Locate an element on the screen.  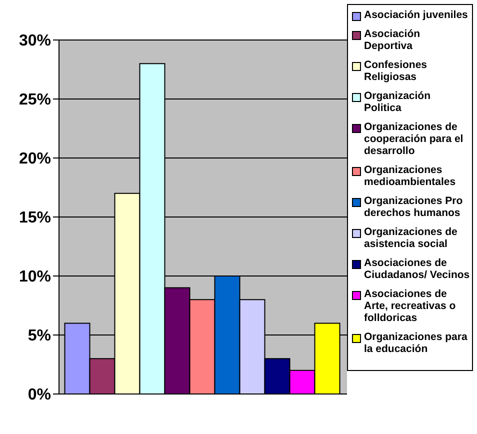
legend-label: Organizaciones Pro derechos humanos is located at coordinates (414, 207).